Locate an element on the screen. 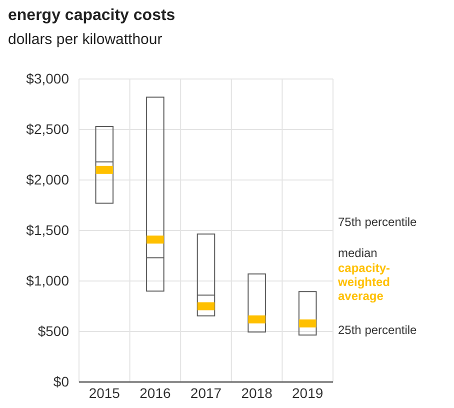  chart-title: energy capacity costs is located at coordinates (92, 15).